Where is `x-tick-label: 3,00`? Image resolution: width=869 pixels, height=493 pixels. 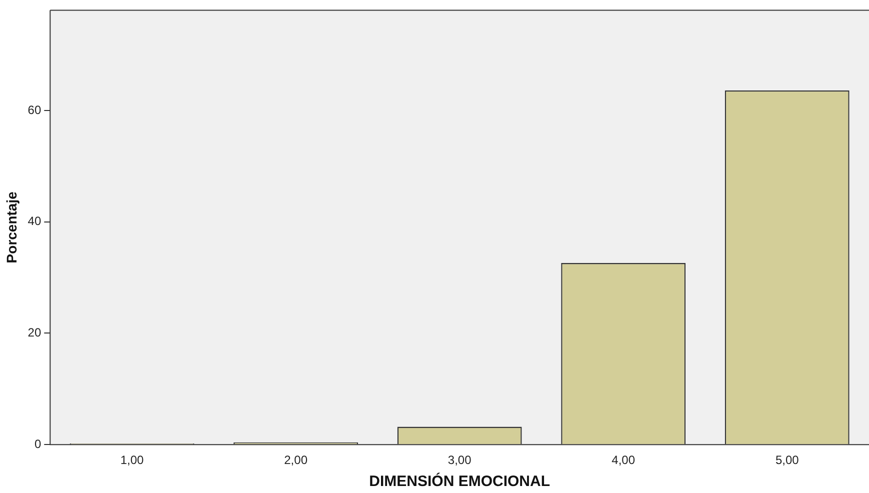 x-tick-label: 3,00 is located at coordinates (460, 460).